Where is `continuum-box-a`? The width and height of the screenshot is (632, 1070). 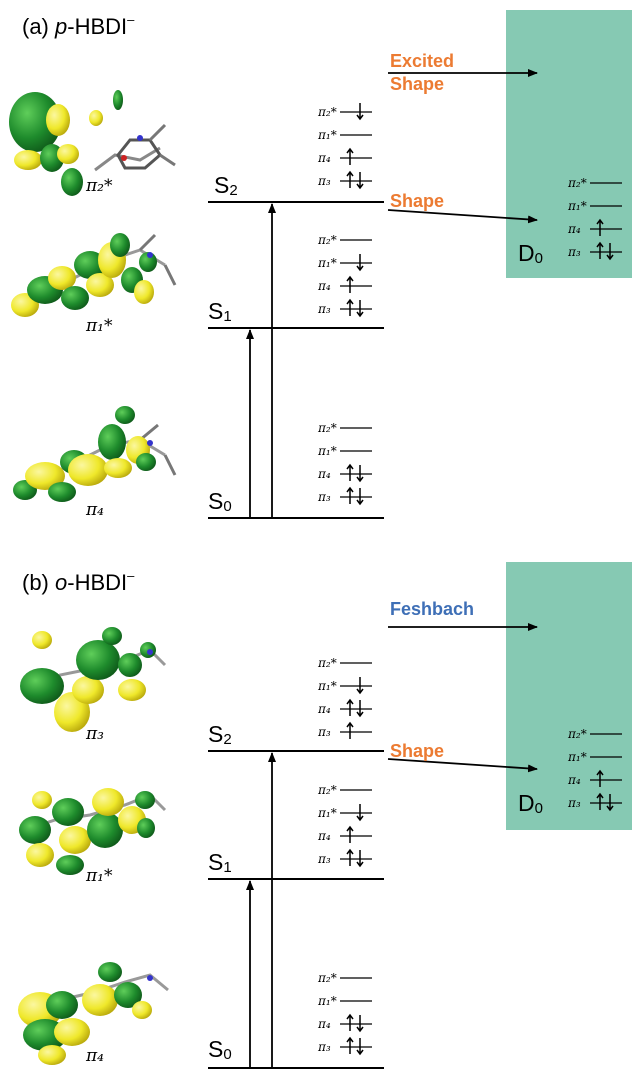
continuum-box-a is located at coordinates (569, 144).